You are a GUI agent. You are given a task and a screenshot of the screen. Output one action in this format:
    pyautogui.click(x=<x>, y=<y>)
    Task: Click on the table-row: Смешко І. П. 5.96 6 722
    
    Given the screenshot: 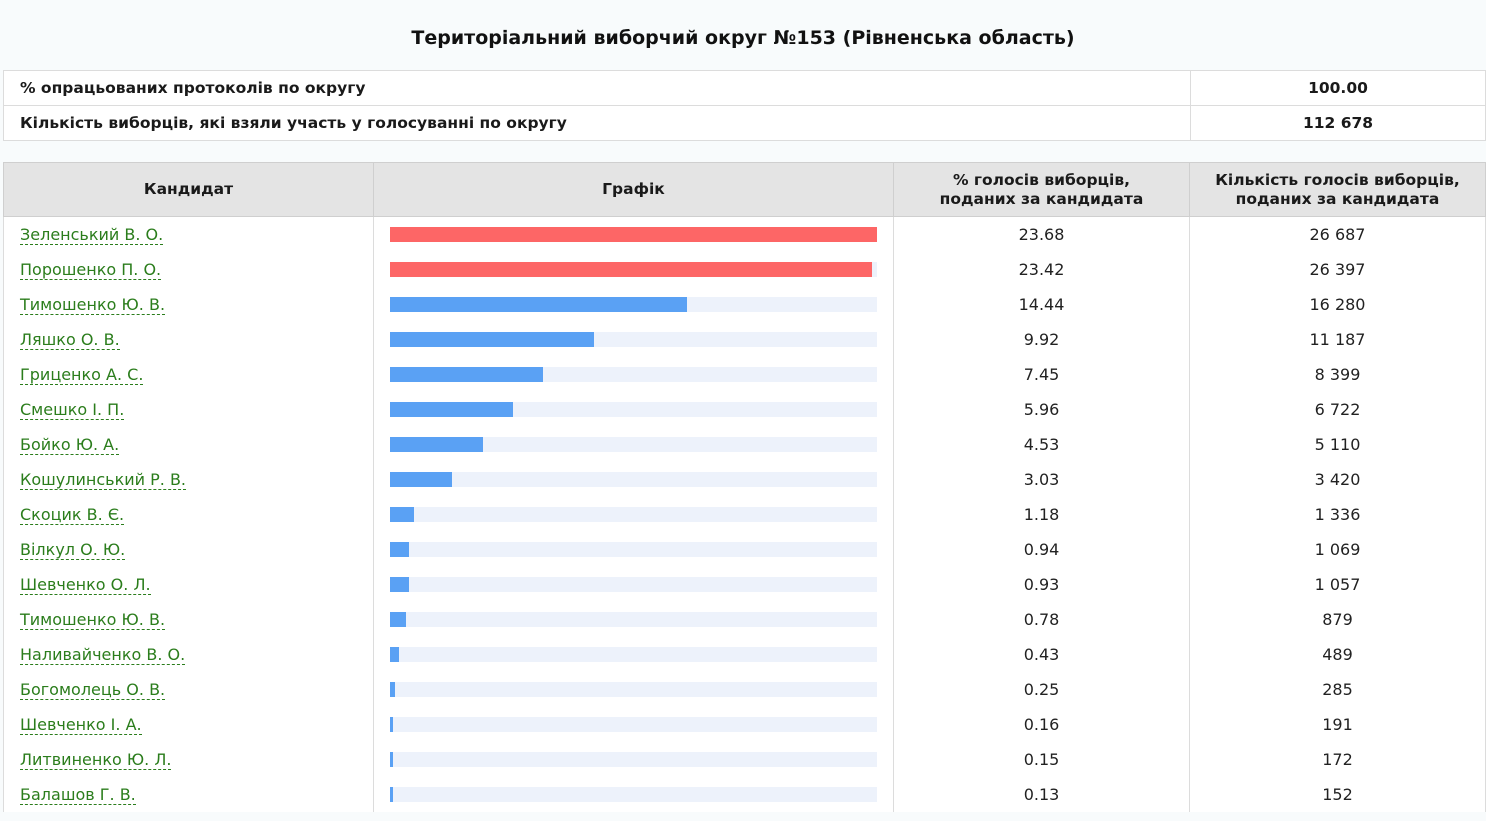 What is the action you would take?
    pyautogui.click(x=744, y=409)
    